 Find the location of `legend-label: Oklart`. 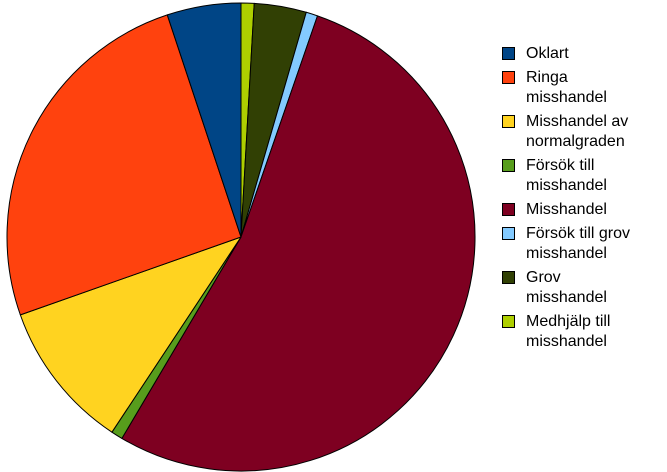

legend-label: Oklart is located at coordinates (596, 54).